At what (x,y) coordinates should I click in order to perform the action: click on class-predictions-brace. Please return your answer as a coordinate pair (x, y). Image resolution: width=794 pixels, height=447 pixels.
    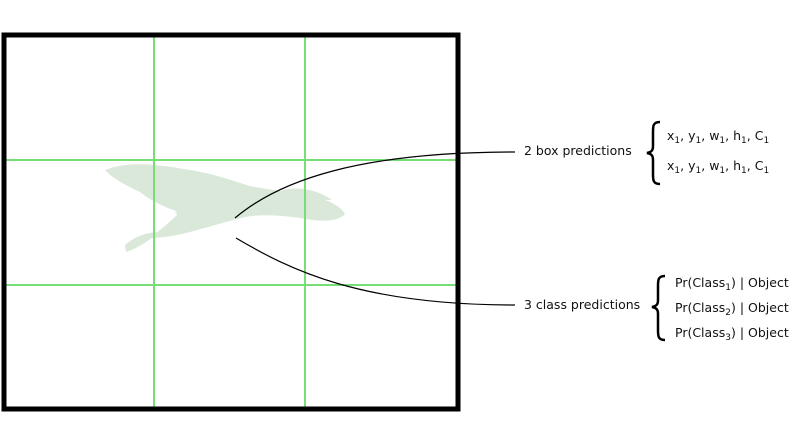
    Looking at the image, I should click on (658, 308).